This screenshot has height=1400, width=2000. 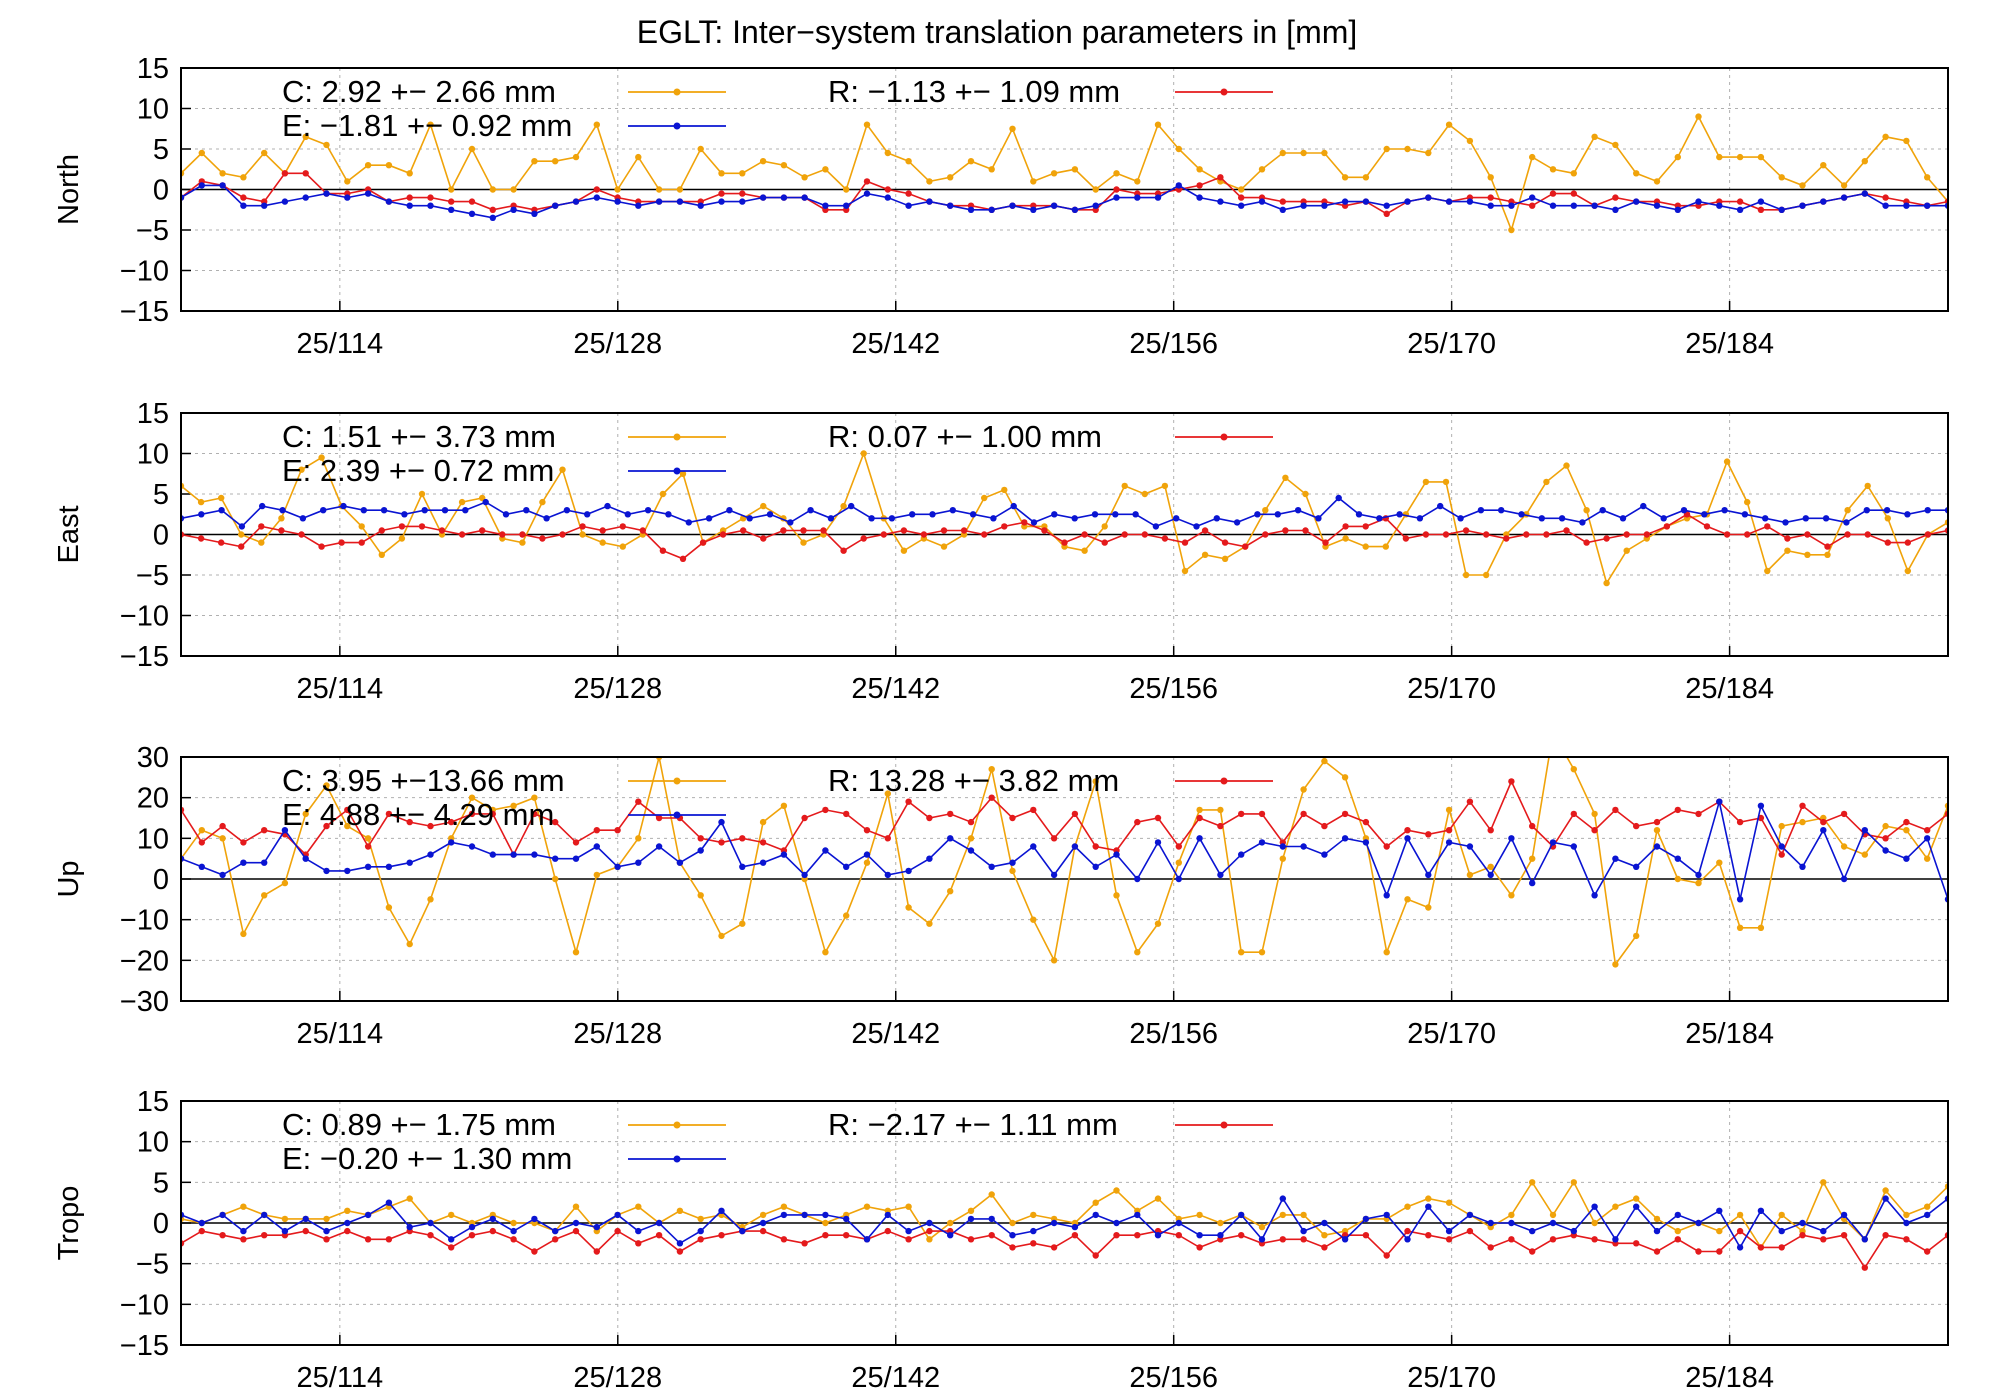 What do you see at coordinates (144, 1002) in the screenshot?
I see `y-tick-label: −30` at bounding box center [144, 1002].